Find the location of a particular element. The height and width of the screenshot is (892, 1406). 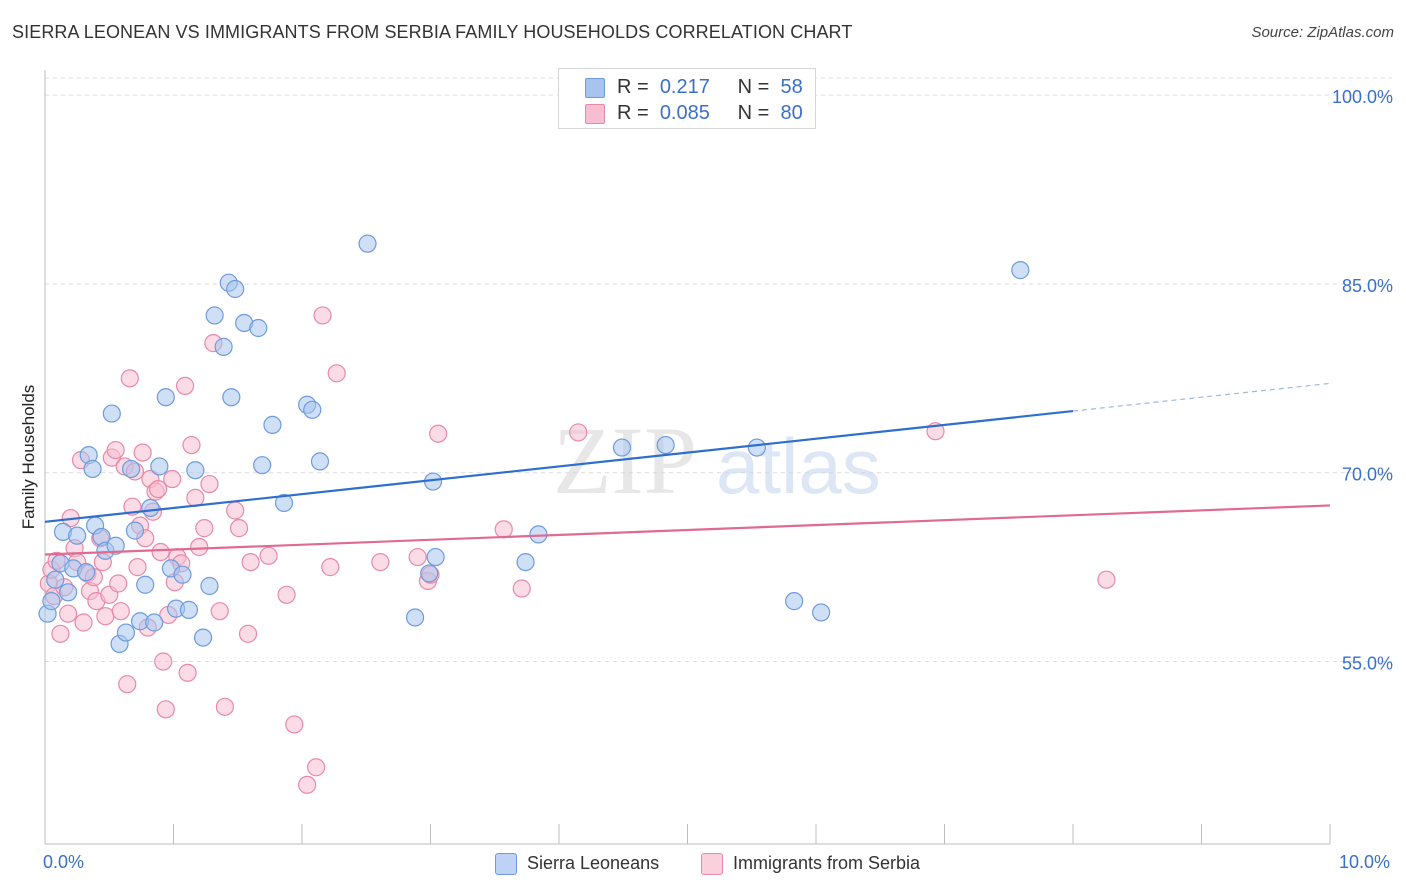

r-value: 0.217 is located at coordinates (684, 87).